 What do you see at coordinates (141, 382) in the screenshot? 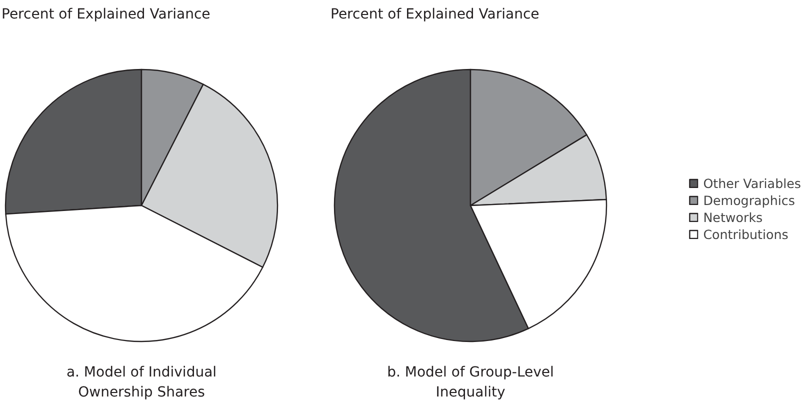
I see `text: a. Model of Individual Ownership Shares` at bounding box center [141, 382].